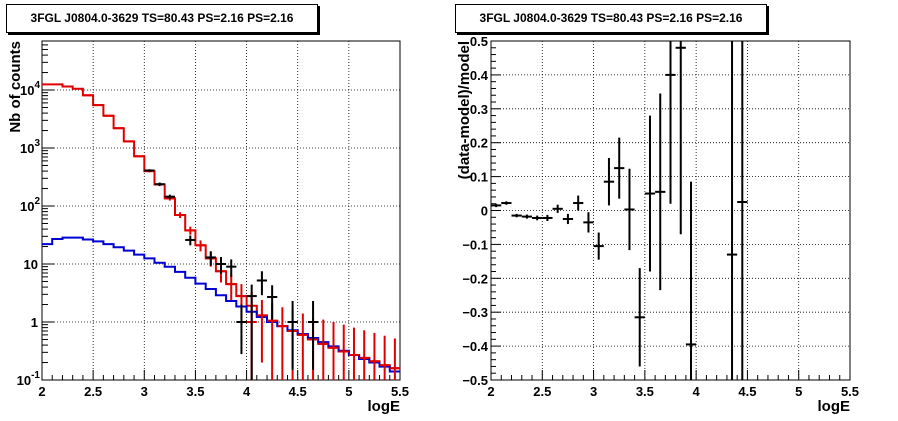 This screenshot has height=421, width=898. What do you see at coordinates (475, 312) in the screenshot?
I see `y-tick-label: −0.3` at bounding box center [475, 312].